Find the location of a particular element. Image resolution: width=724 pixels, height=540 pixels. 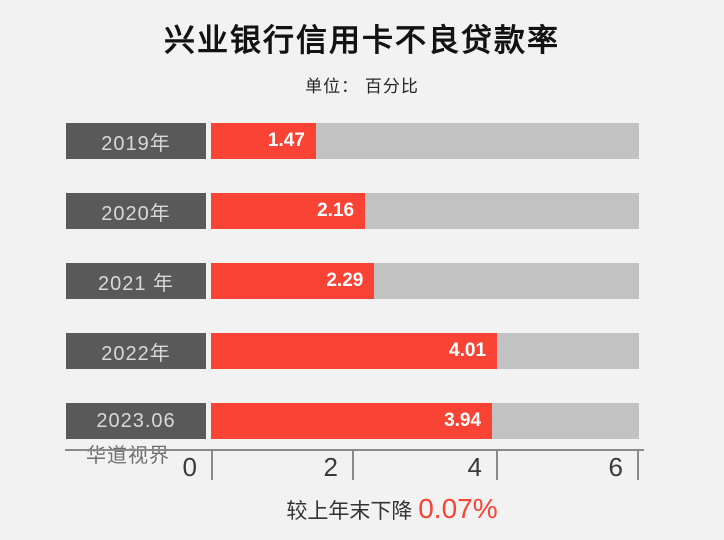

category-label-box: 2019年 is located at coordinates (136, 141).